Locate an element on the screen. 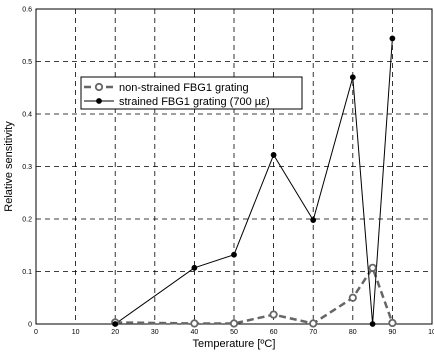 Image resolution: width=434 pixels, height=353 pixels. y-tick-label: 0.3 is located at coordinates (27, 167).